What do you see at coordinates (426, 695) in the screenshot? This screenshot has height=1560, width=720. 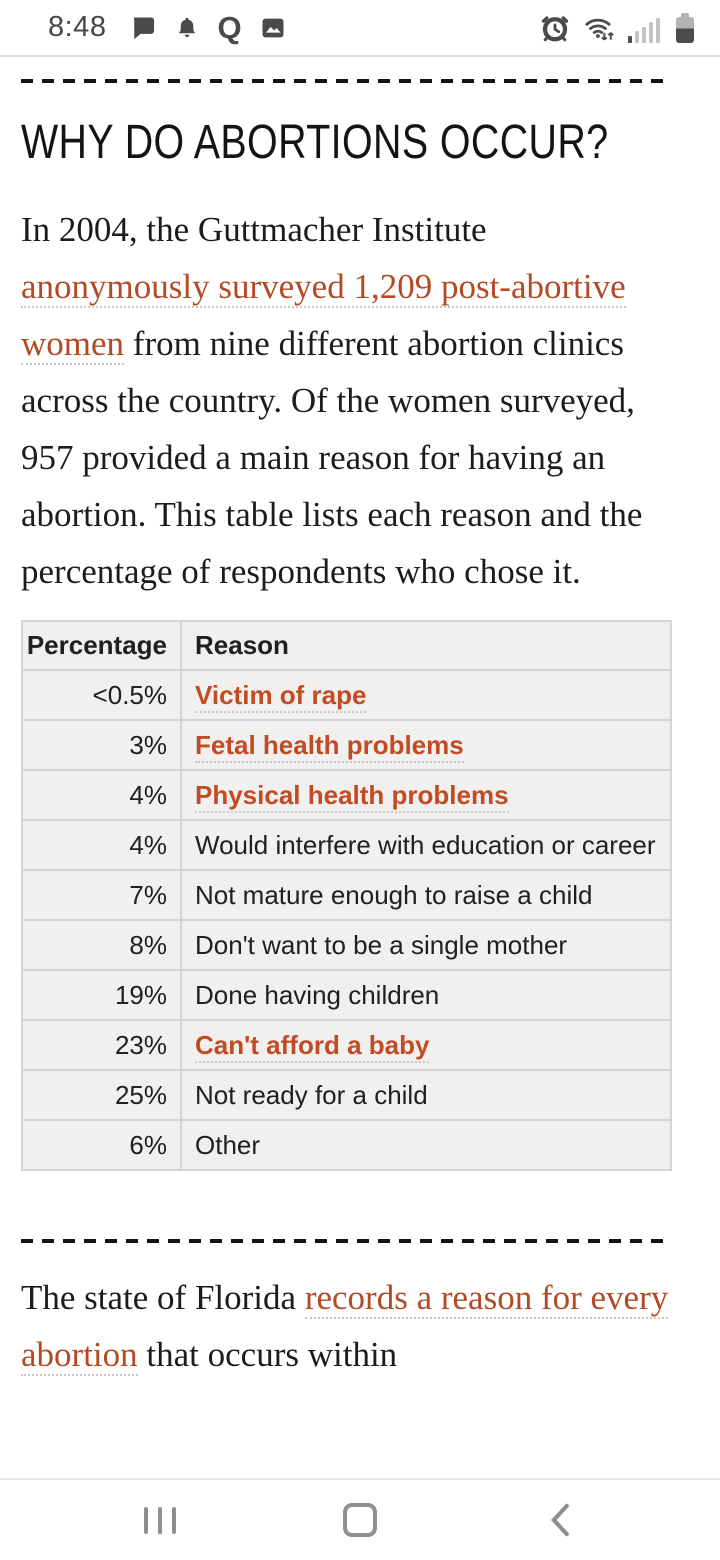 I see `reason-cell: Victim of rape` at bounding box center [426, 695].